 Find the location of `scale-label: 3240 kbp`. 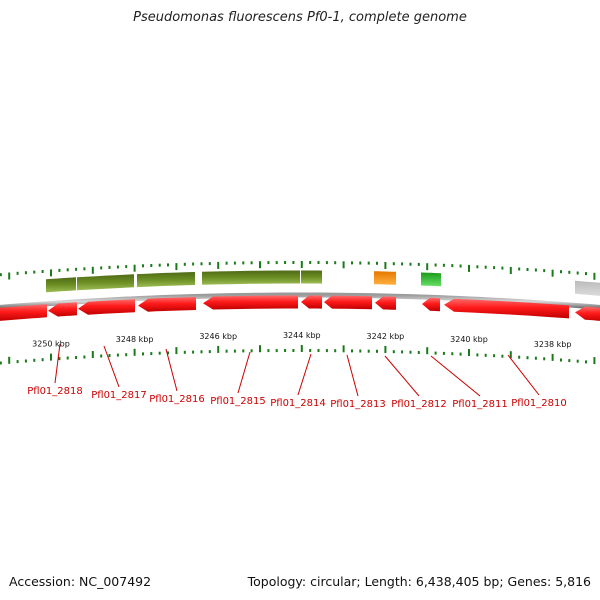

scale-label: 3240 kbp is located at coordinates (469, 339).